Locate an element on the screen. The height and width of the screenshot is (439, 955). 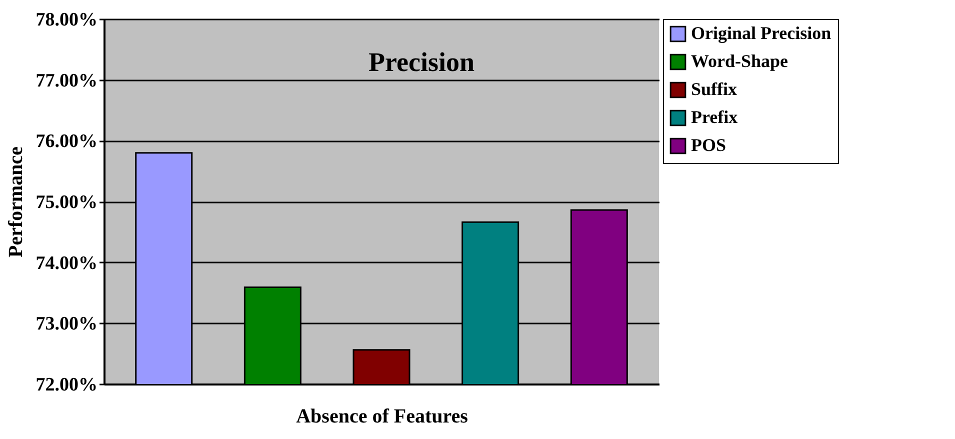
y-axis-title: Performance is located at coordinates (15, 202).